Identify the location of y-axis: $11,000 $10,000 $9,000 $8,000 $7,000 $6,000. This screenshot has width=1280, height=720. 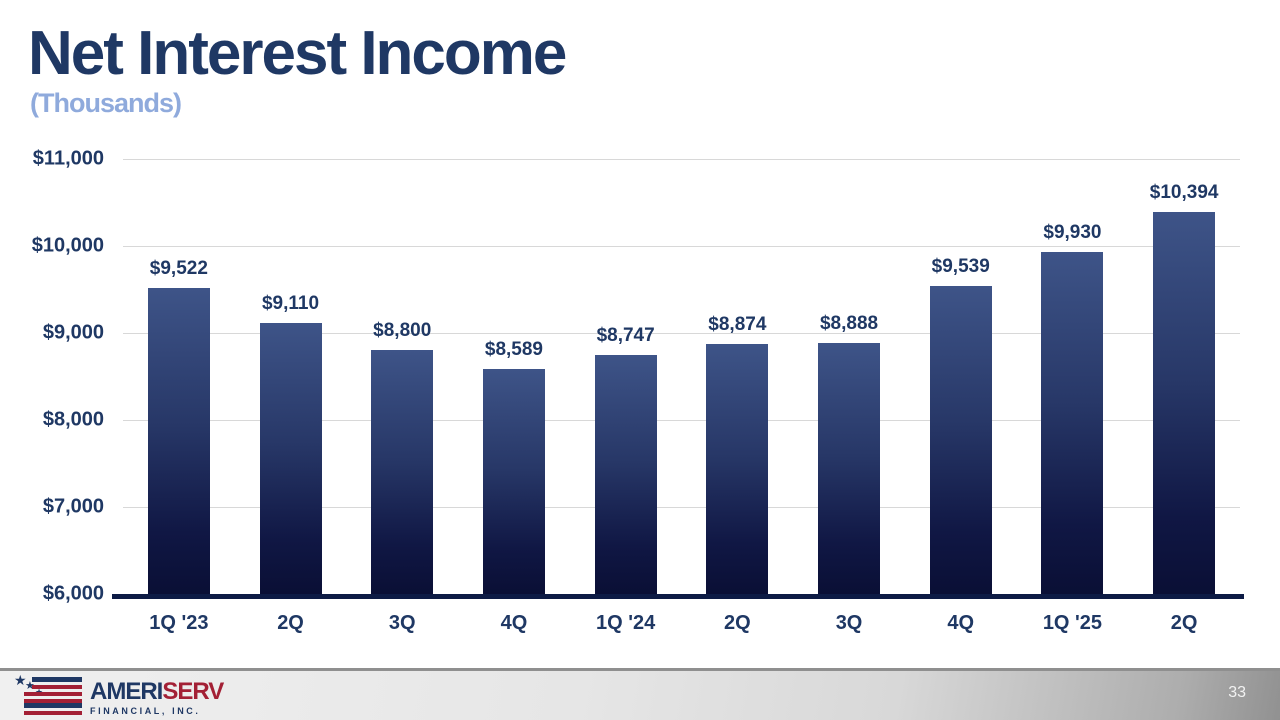
(52, 376).